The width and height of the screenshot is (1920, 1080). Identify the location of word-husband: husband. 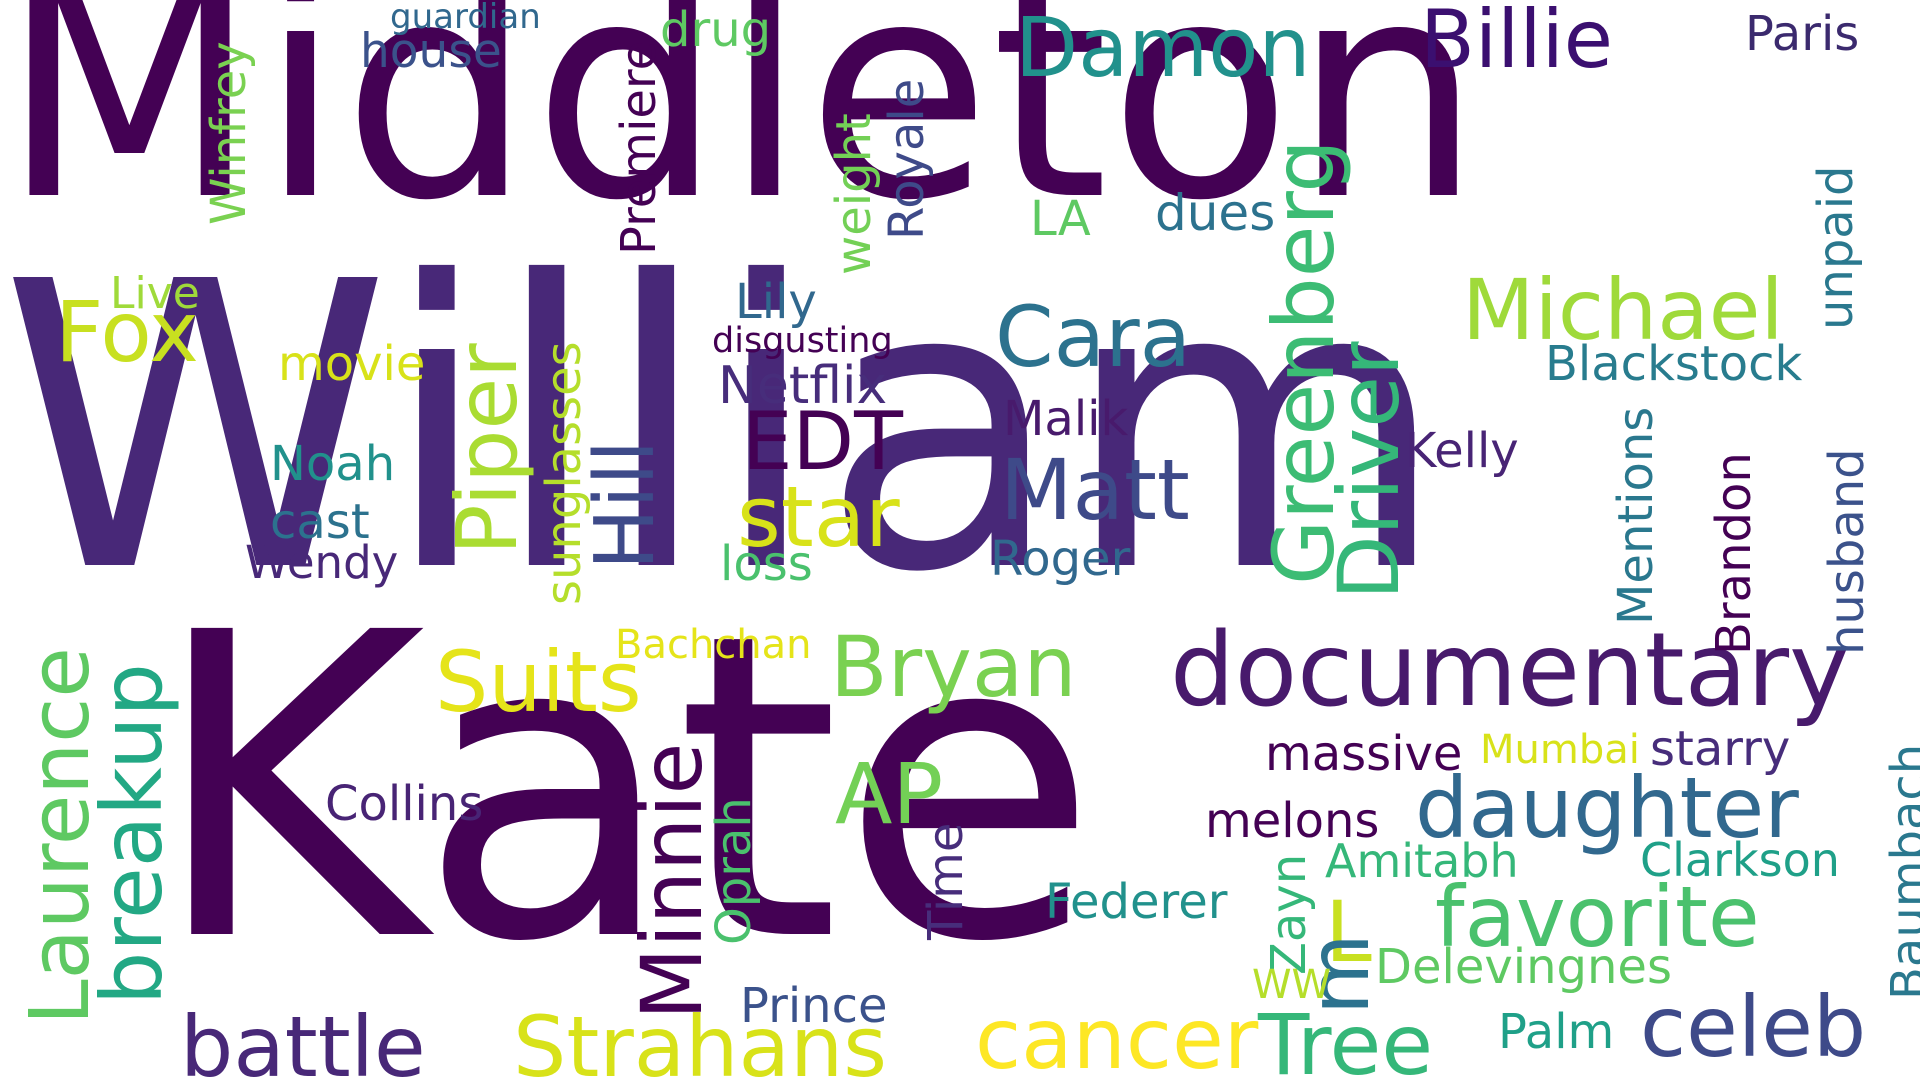
(1847, 551).